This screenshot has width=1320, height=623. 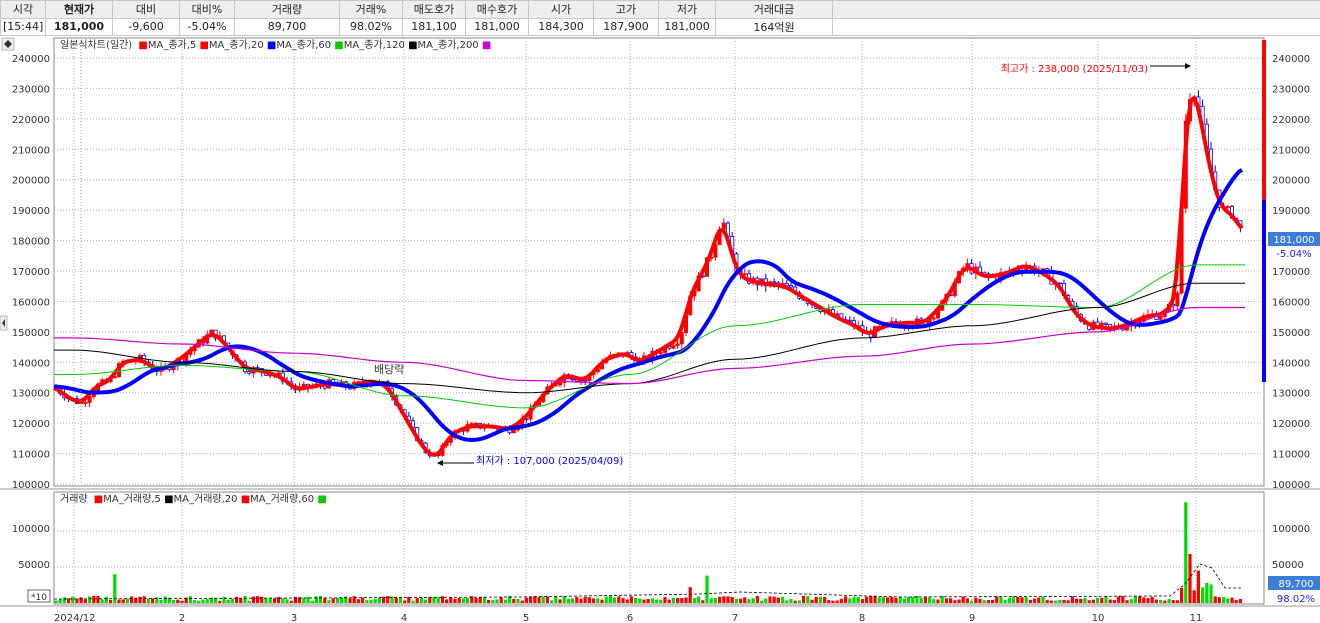 What do you see at coordinates (303, 45) in the screenshot?
I see `price-legend-item: MA_종가,60` at bounding box center [303, 45].